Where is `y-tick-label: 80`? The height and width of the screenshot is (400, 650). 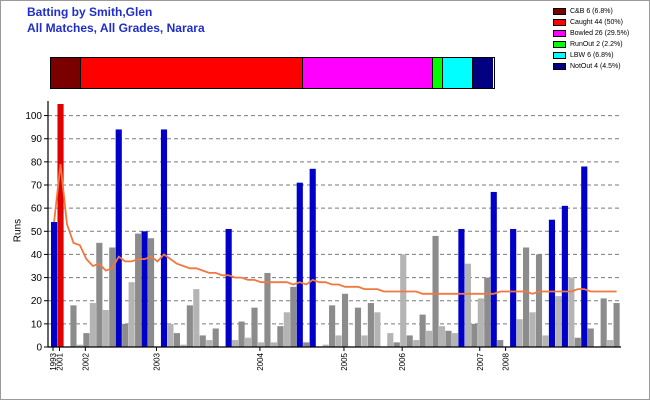 y-tick-label: 80 is located at coordinates (37, 162).